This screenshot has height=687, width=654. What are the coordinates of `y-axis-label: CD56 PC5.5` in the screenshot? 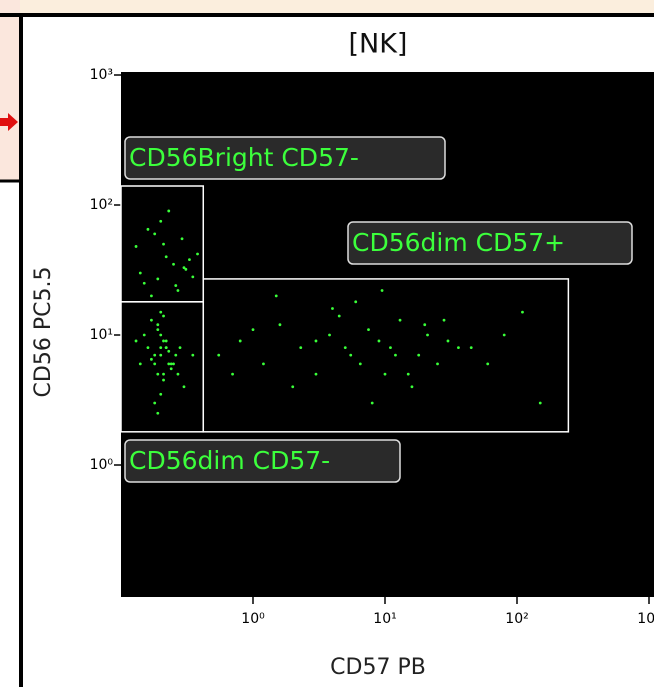 It's located at (43, 332).